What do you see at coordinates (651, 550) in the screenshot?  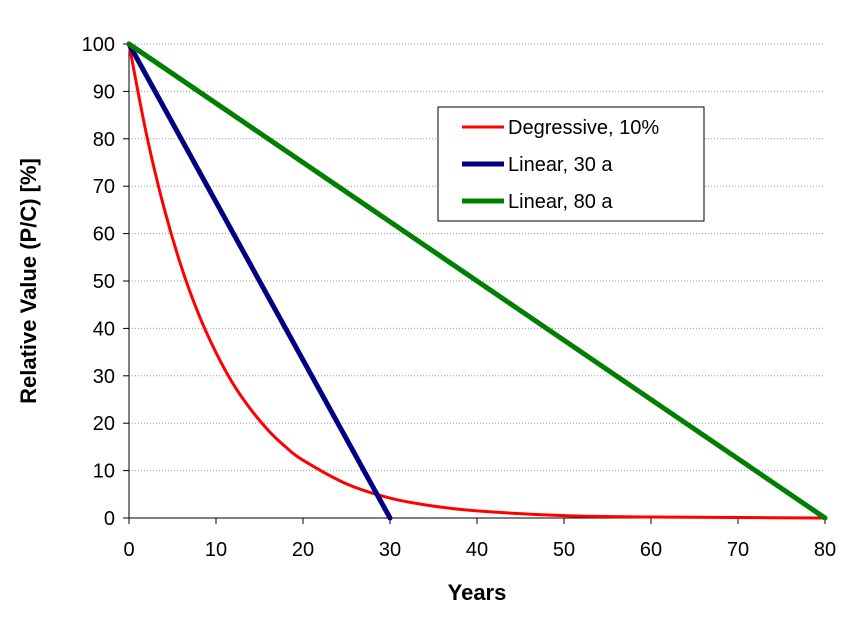 I see `x-tick-label-6: 60` at bounding box center [651, 550].